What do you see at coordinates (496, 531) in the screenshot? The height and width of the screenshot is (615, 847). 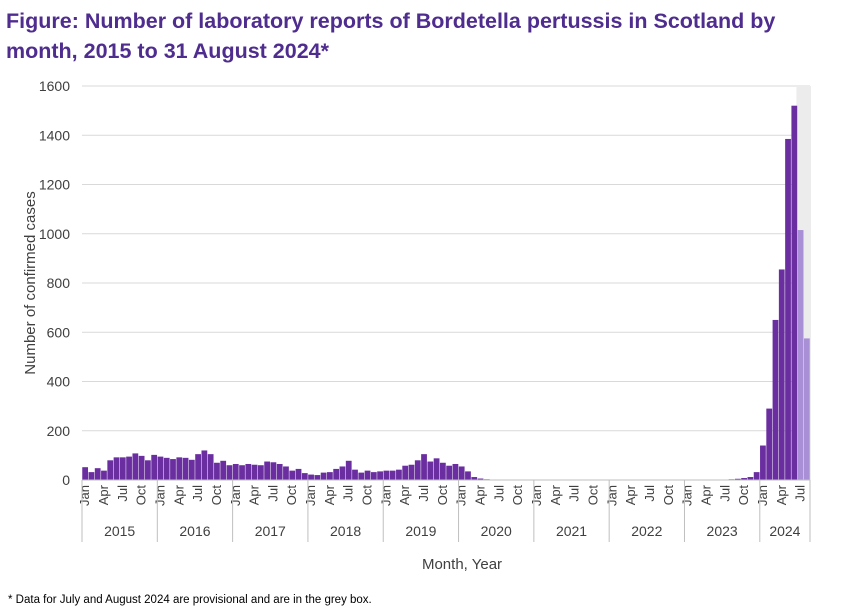 I see `year-label: 2020` at bounding box center [496, 531].